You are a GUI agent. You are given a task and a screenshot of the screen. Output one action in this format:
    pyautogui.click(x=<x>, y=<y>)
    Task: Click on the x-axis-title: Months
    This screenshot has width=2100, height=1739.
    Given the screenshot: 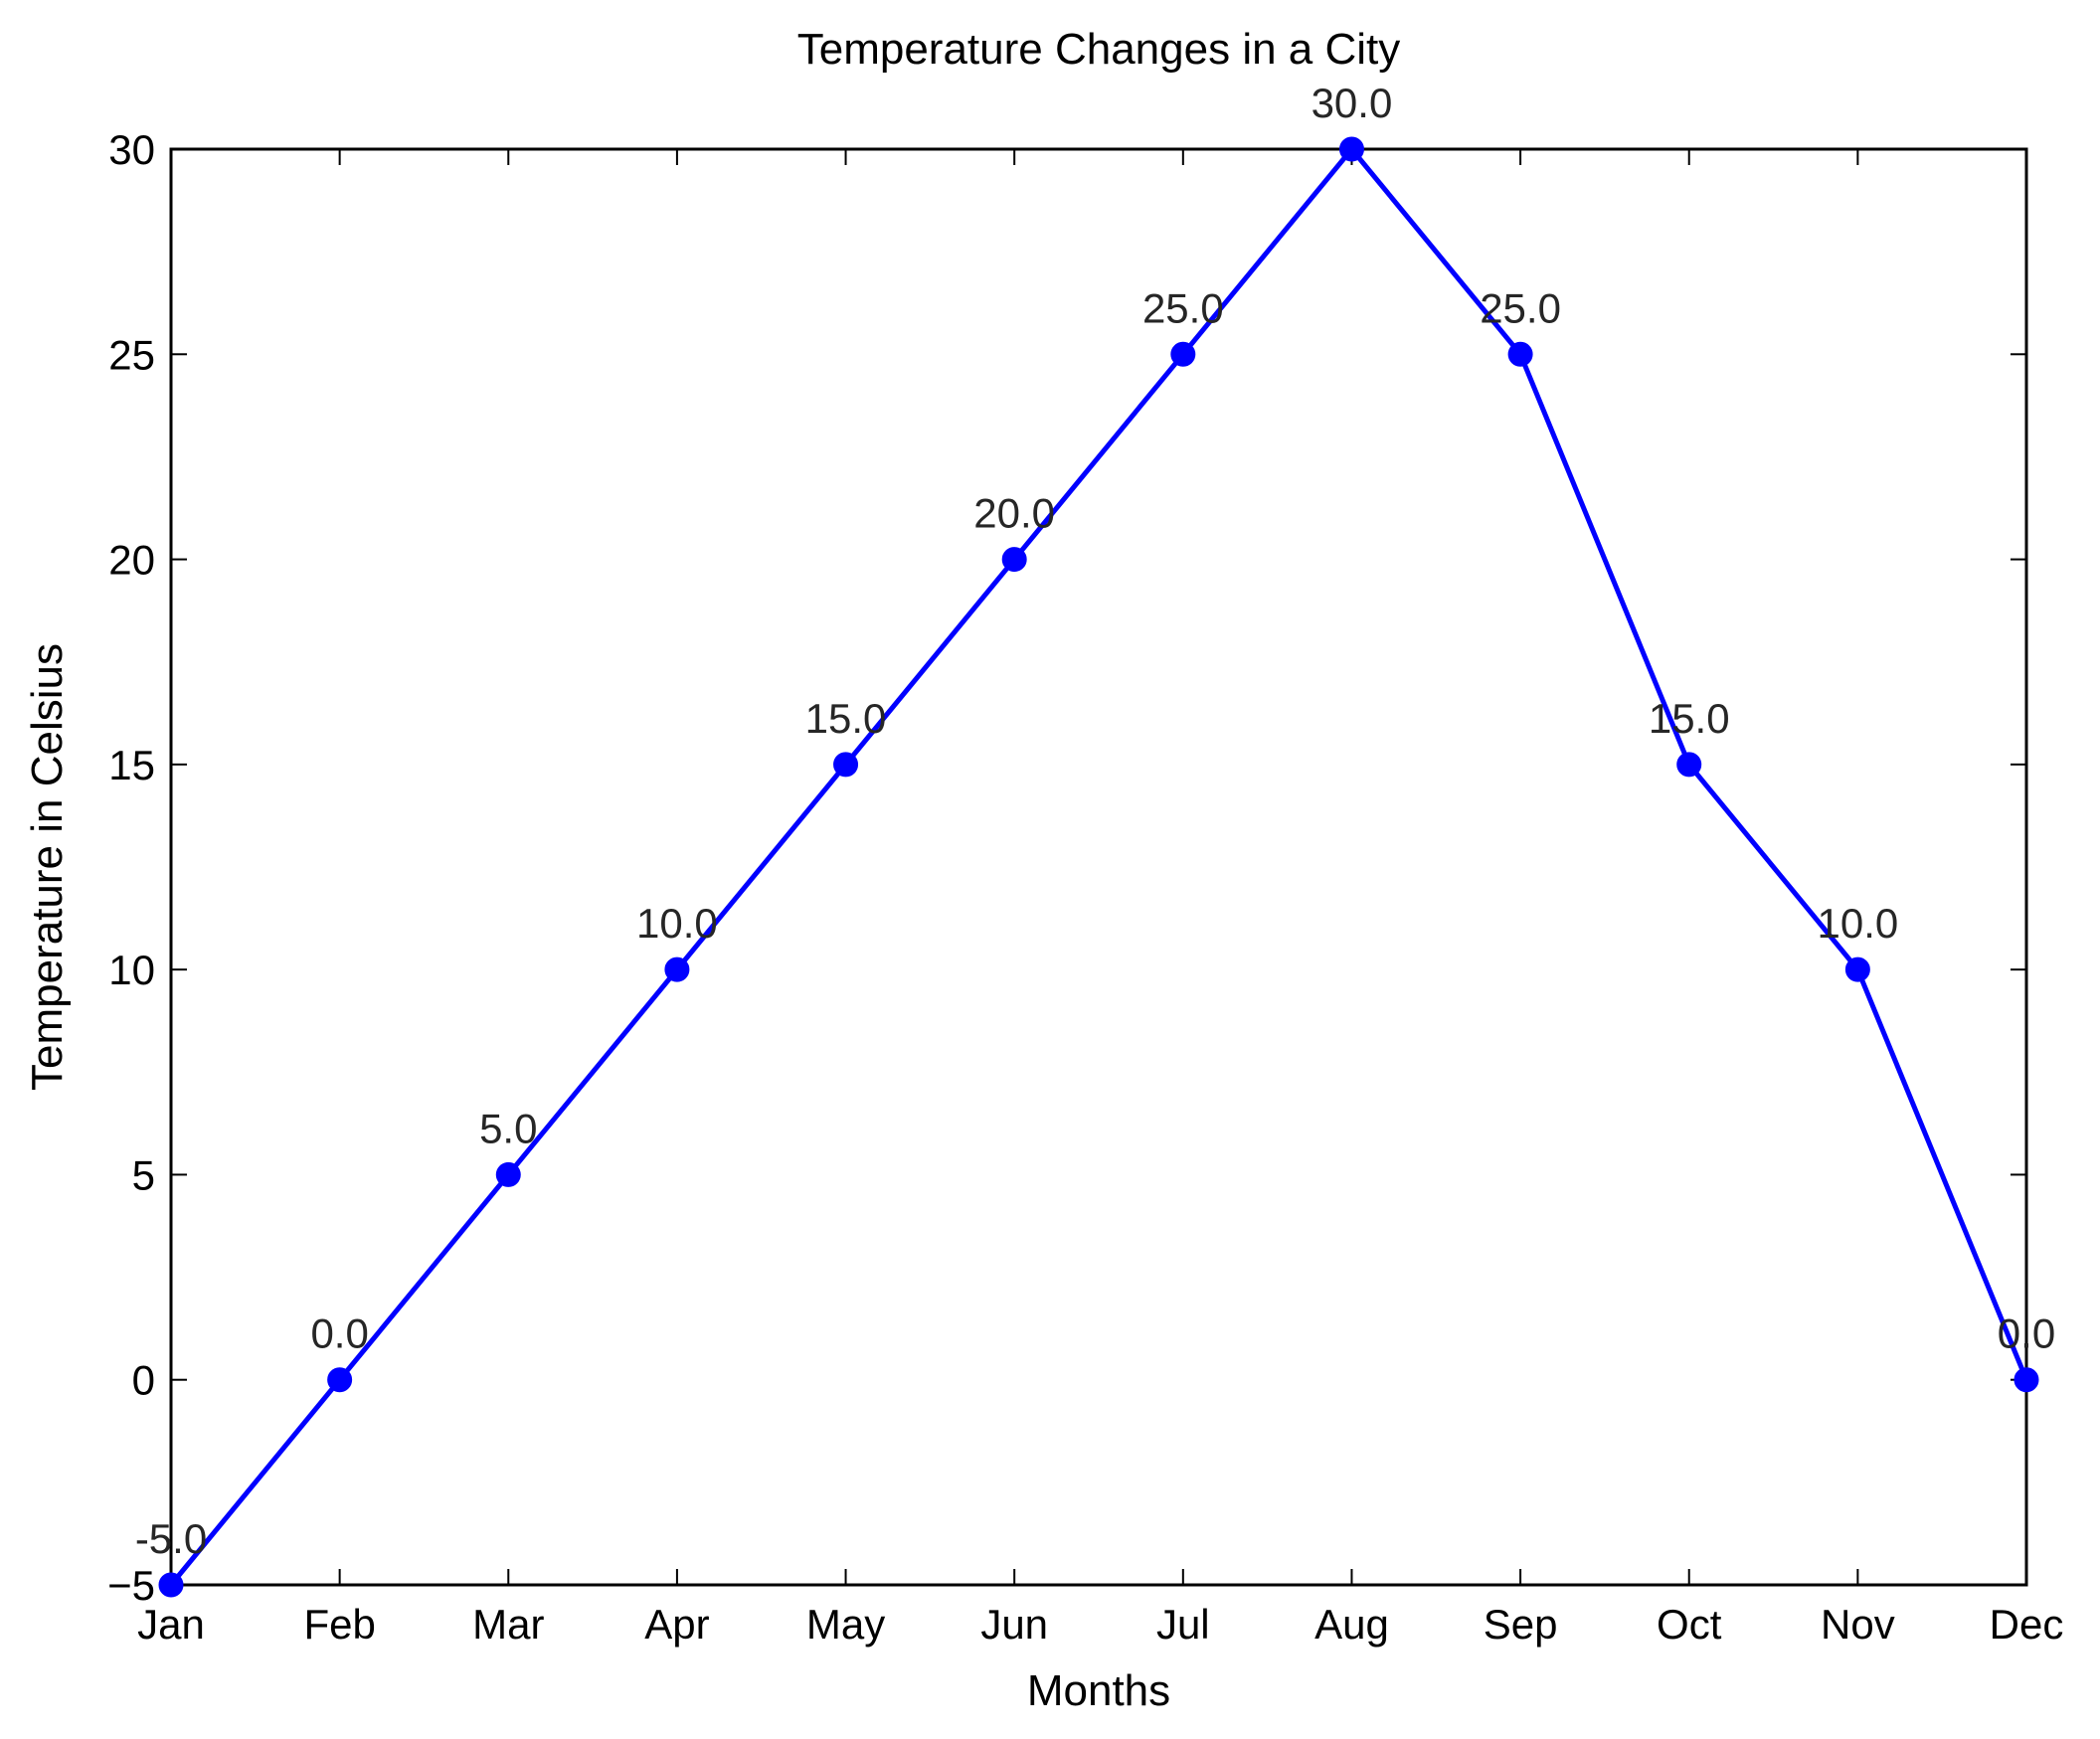 What is the action you would take?
    pyautogui.click(x=1098, y=1690)
    